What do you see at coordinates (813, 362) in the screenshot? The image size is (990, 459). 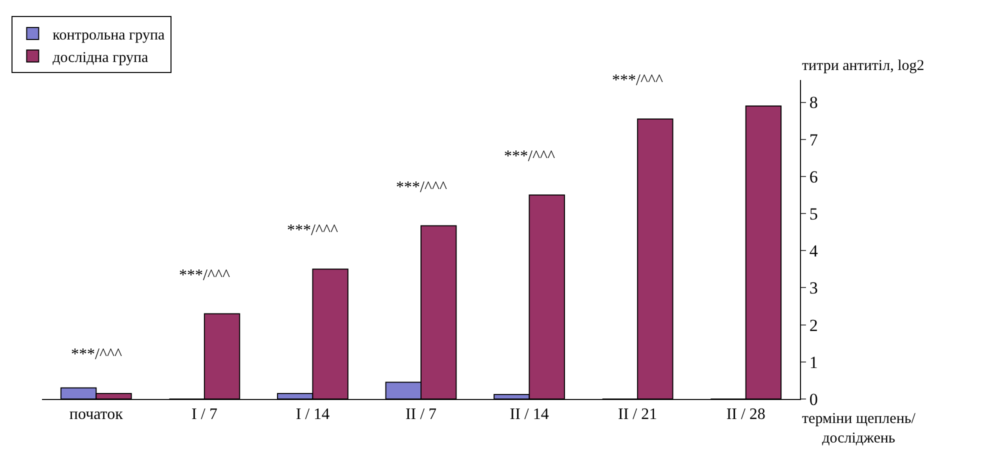 I see `y-tick-label: 1` at bounding box center [813, 362].